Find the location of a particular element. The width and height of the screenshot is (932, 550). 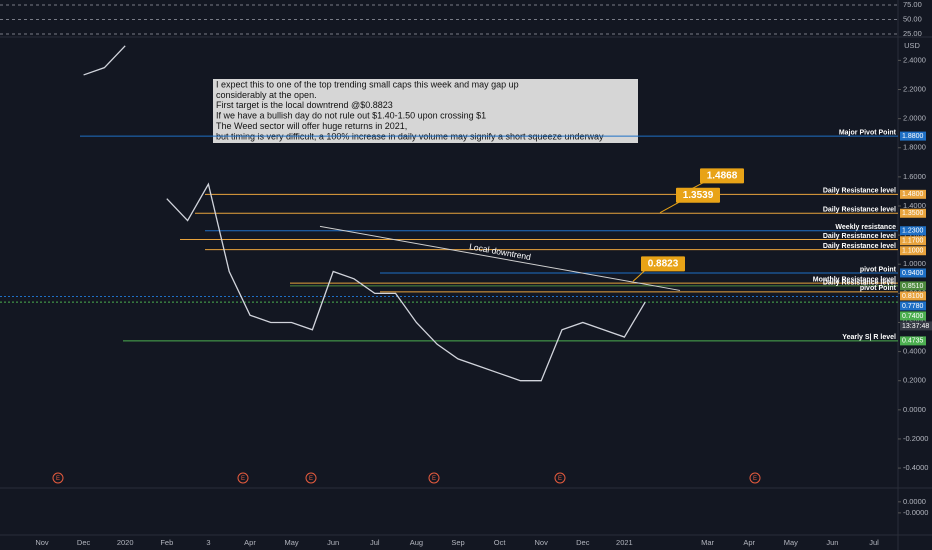

level-name: Major Pivot Point is located at coordinates (868, 132).